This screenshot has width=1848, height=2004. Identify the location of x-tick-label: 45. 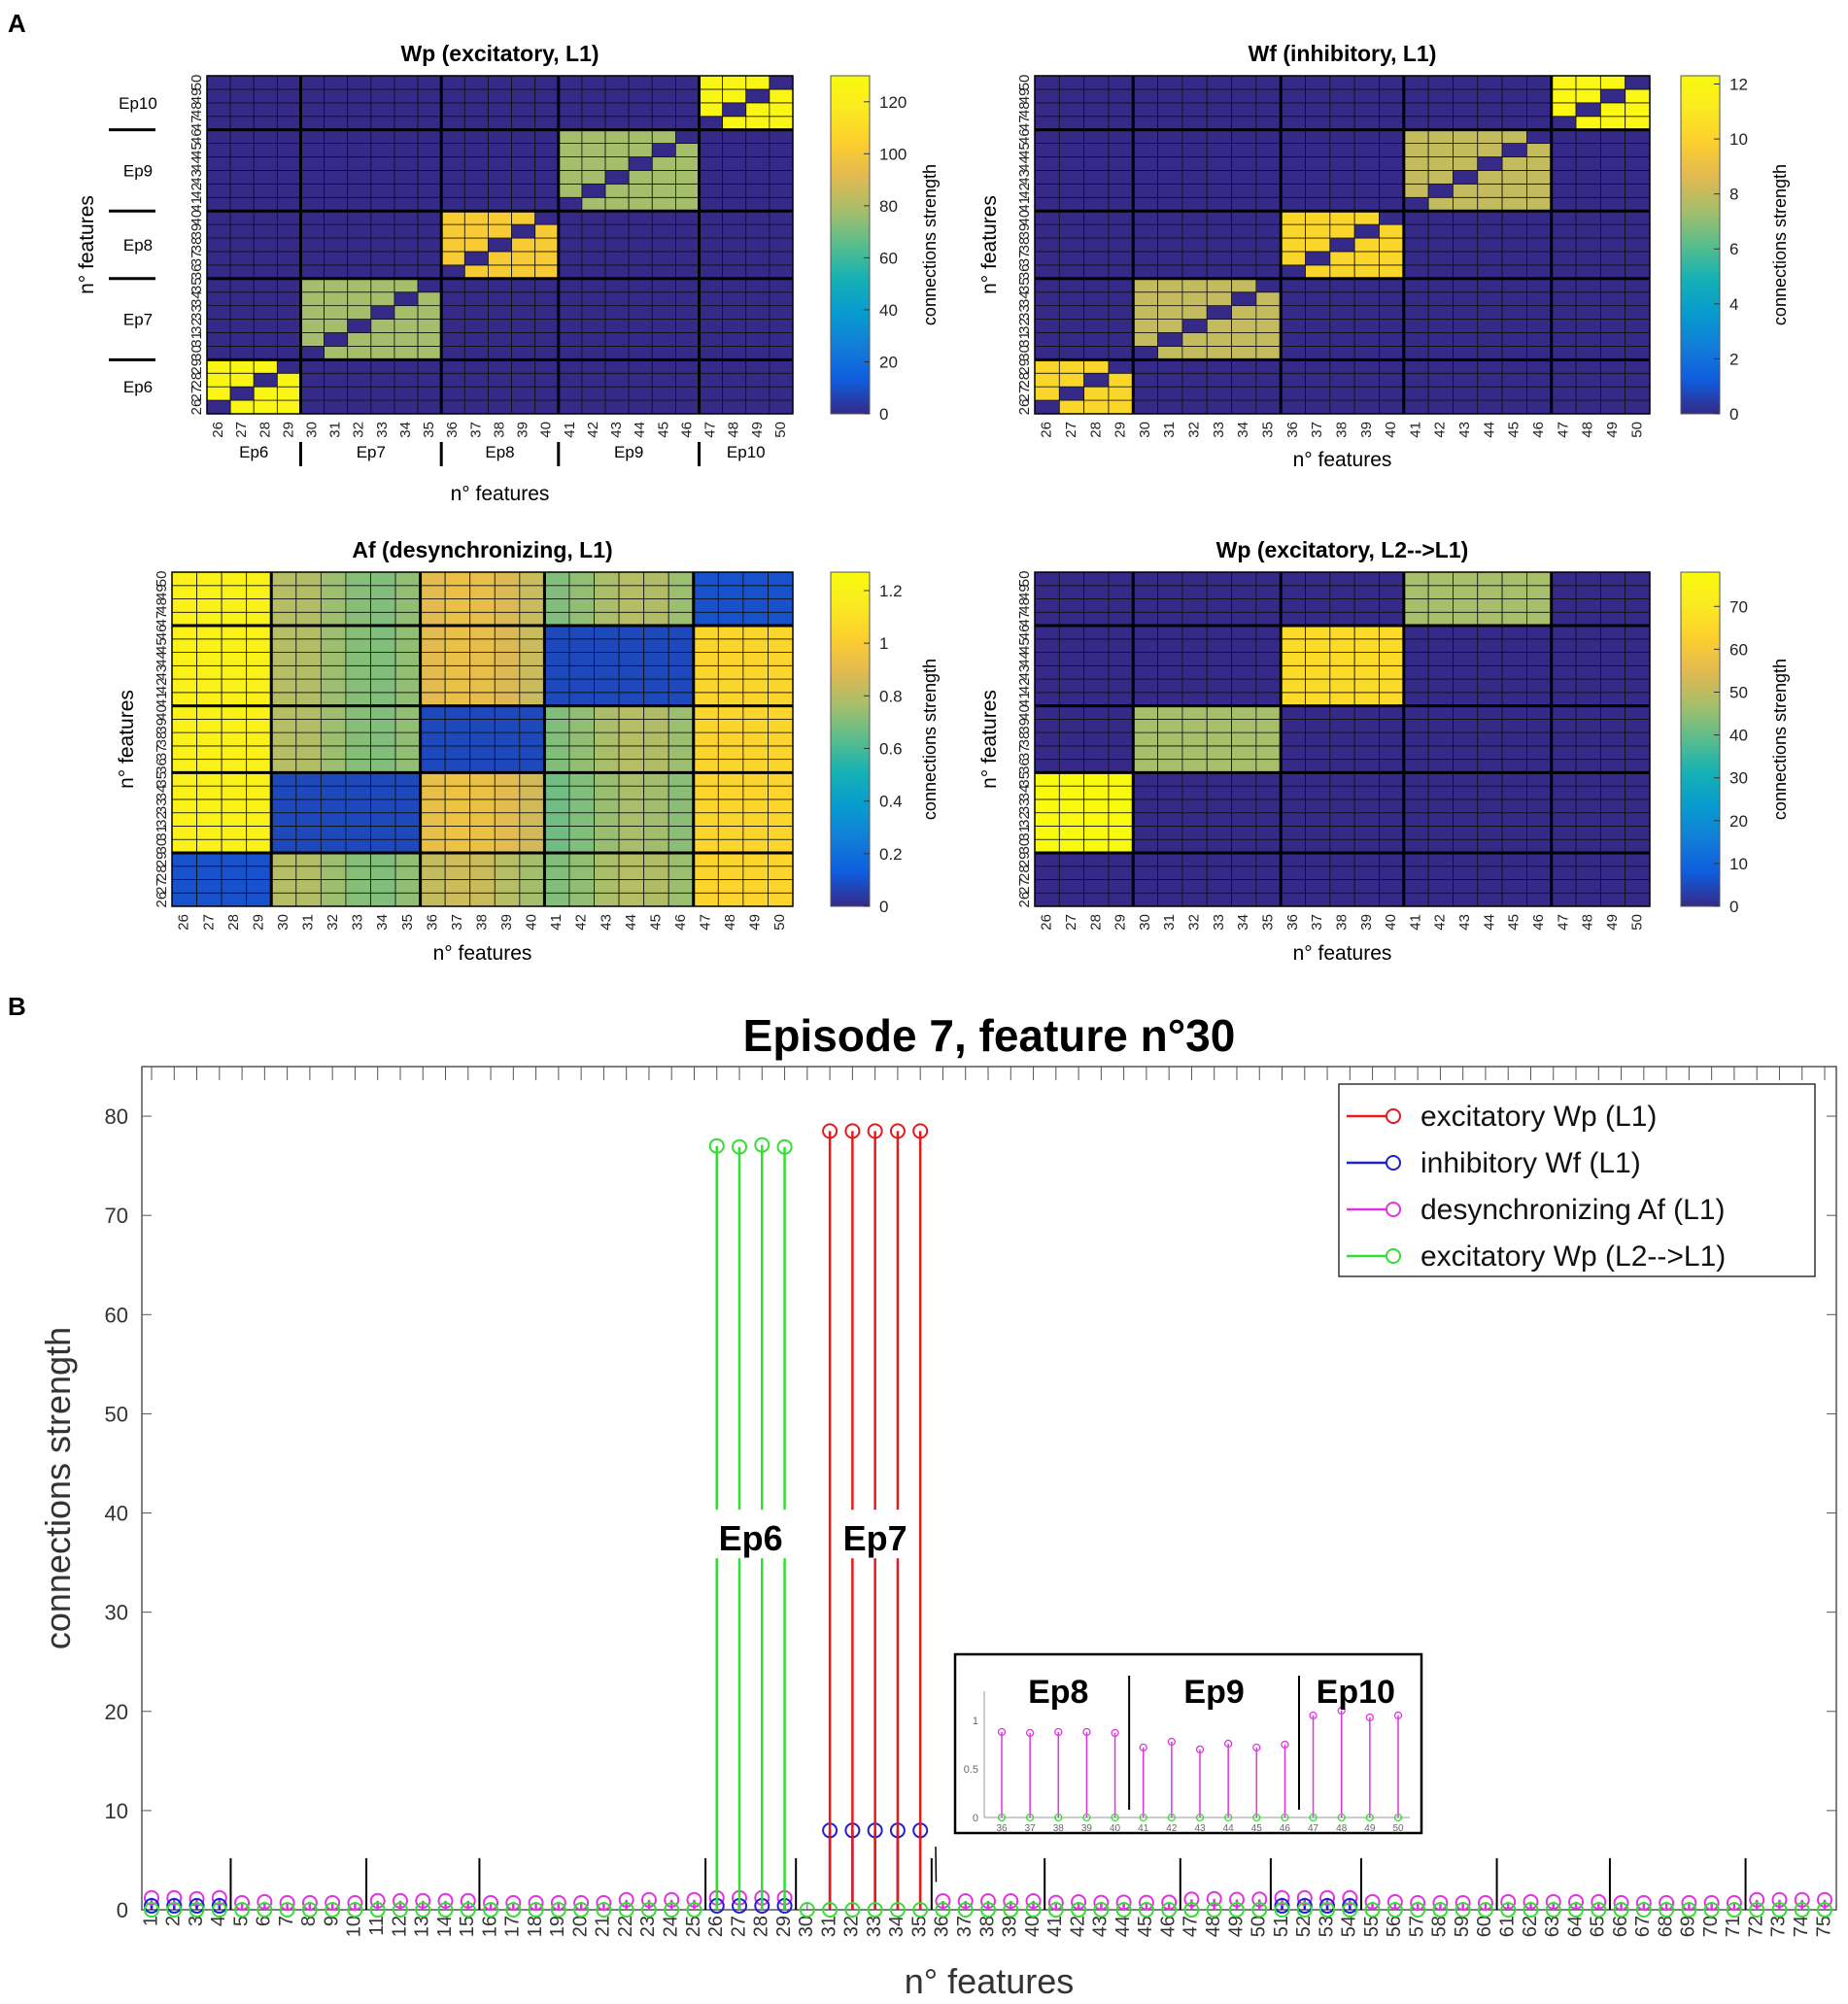
(1145, 1926).